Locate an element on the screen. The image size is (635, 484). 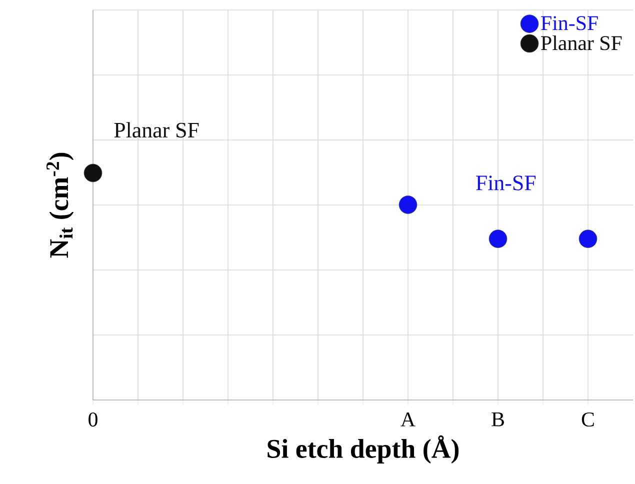
x-tick-label: 0 is located at coordinates (93, 419).